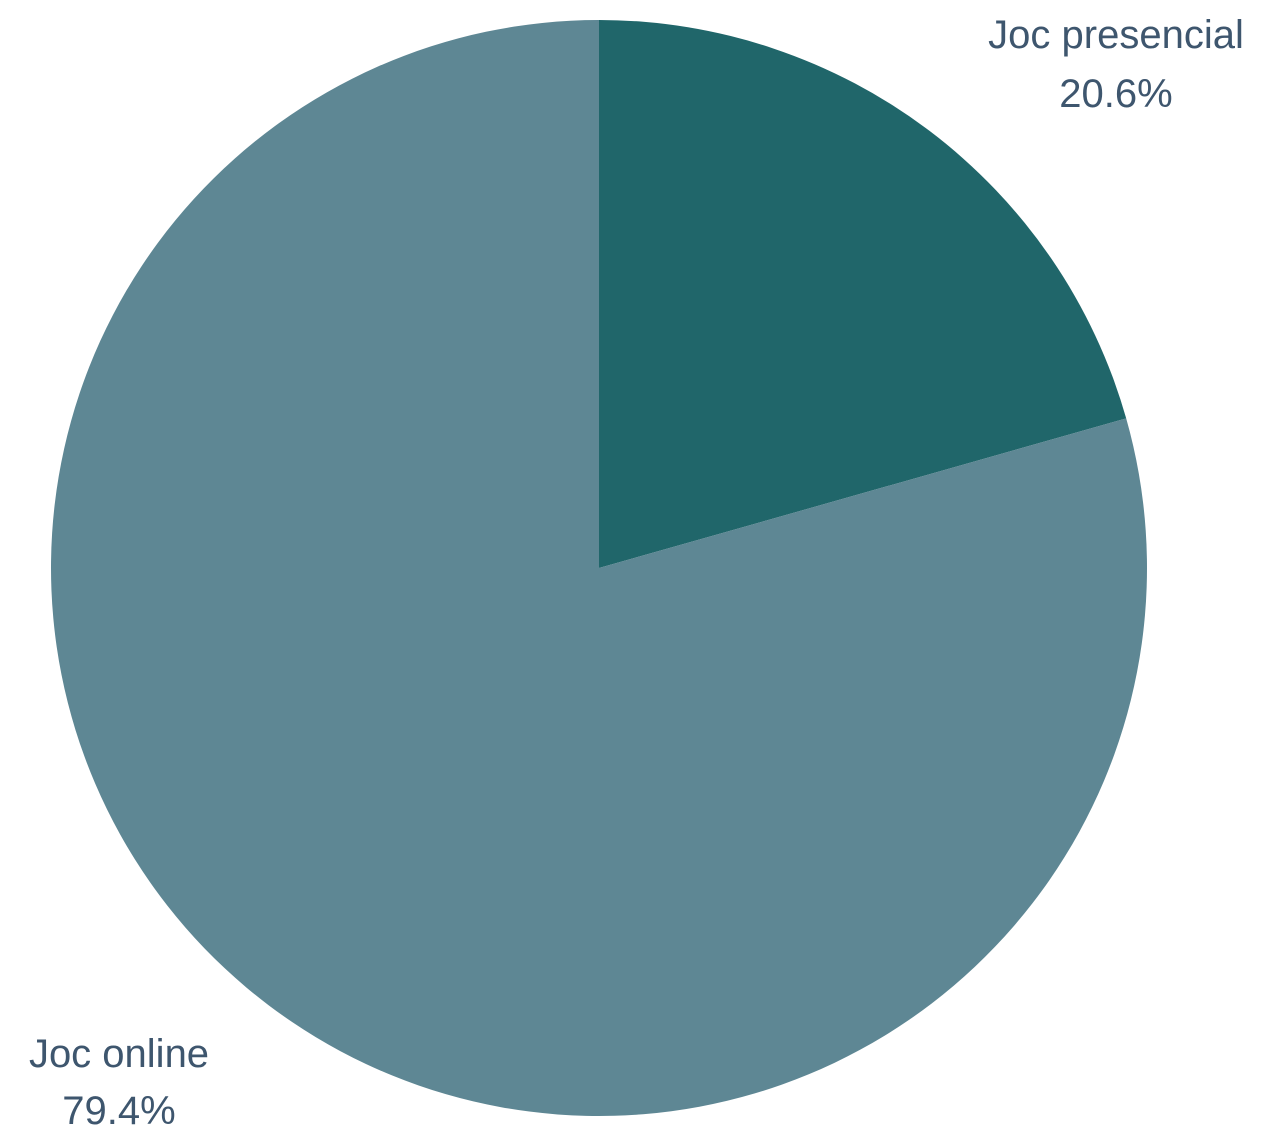 The height and width of the screenshot is (1130, 1261). Describe the element at coordinates (1115, 94) in the screenshot. I see `slice-label-value: 20.6%` at that location.